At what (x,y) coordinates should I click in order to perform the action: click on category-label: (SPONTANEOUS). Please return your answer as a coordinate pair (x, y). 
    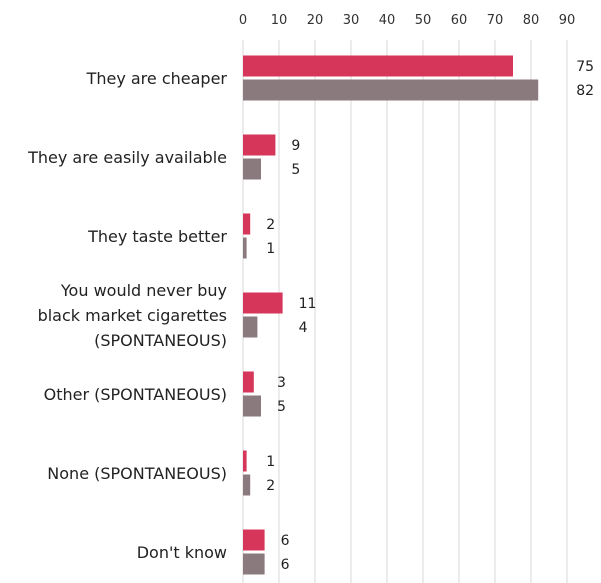
    Looking at the image, I should click on (160, 340).